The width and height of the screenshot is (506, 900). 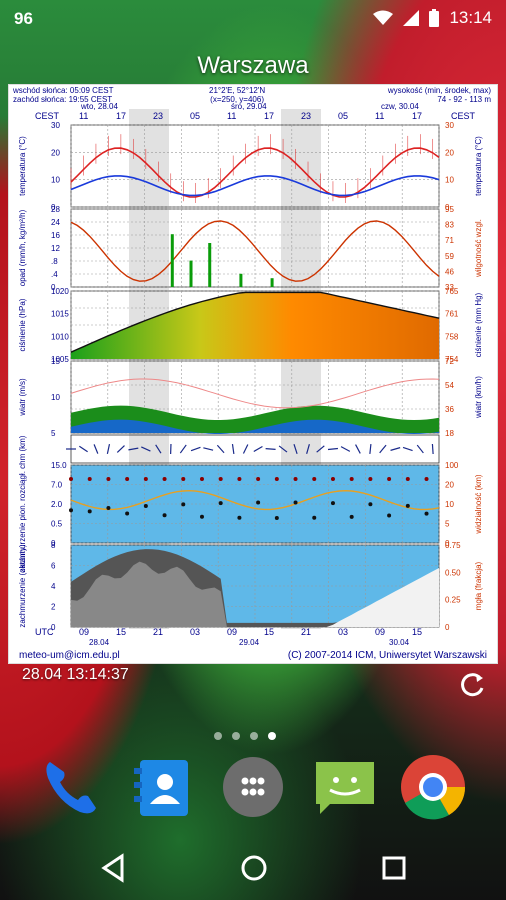 I want to click on status-bar: 96 13:14, so click(x=253, y=19).